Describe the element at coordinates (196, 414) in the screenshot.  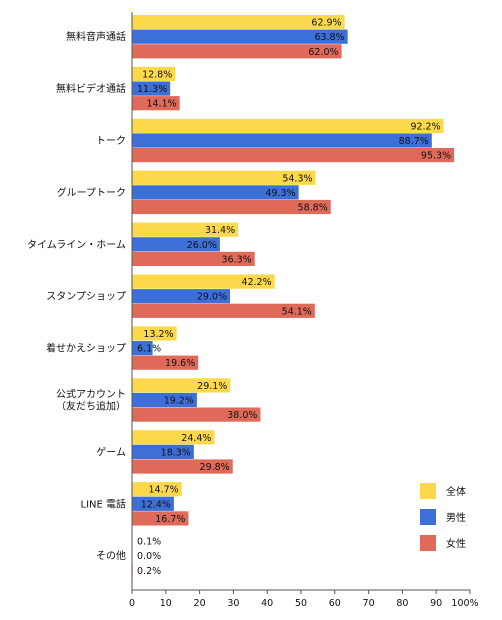
I see `bar-女性-7` at that location.